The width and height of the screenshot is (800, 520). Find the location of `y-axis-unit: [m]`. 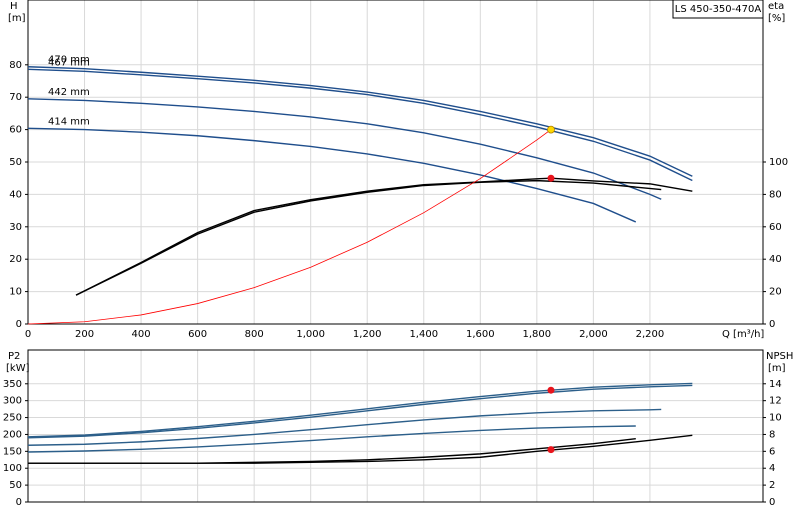

y-axis-unit: [m] is located at coordinates (17, 18).